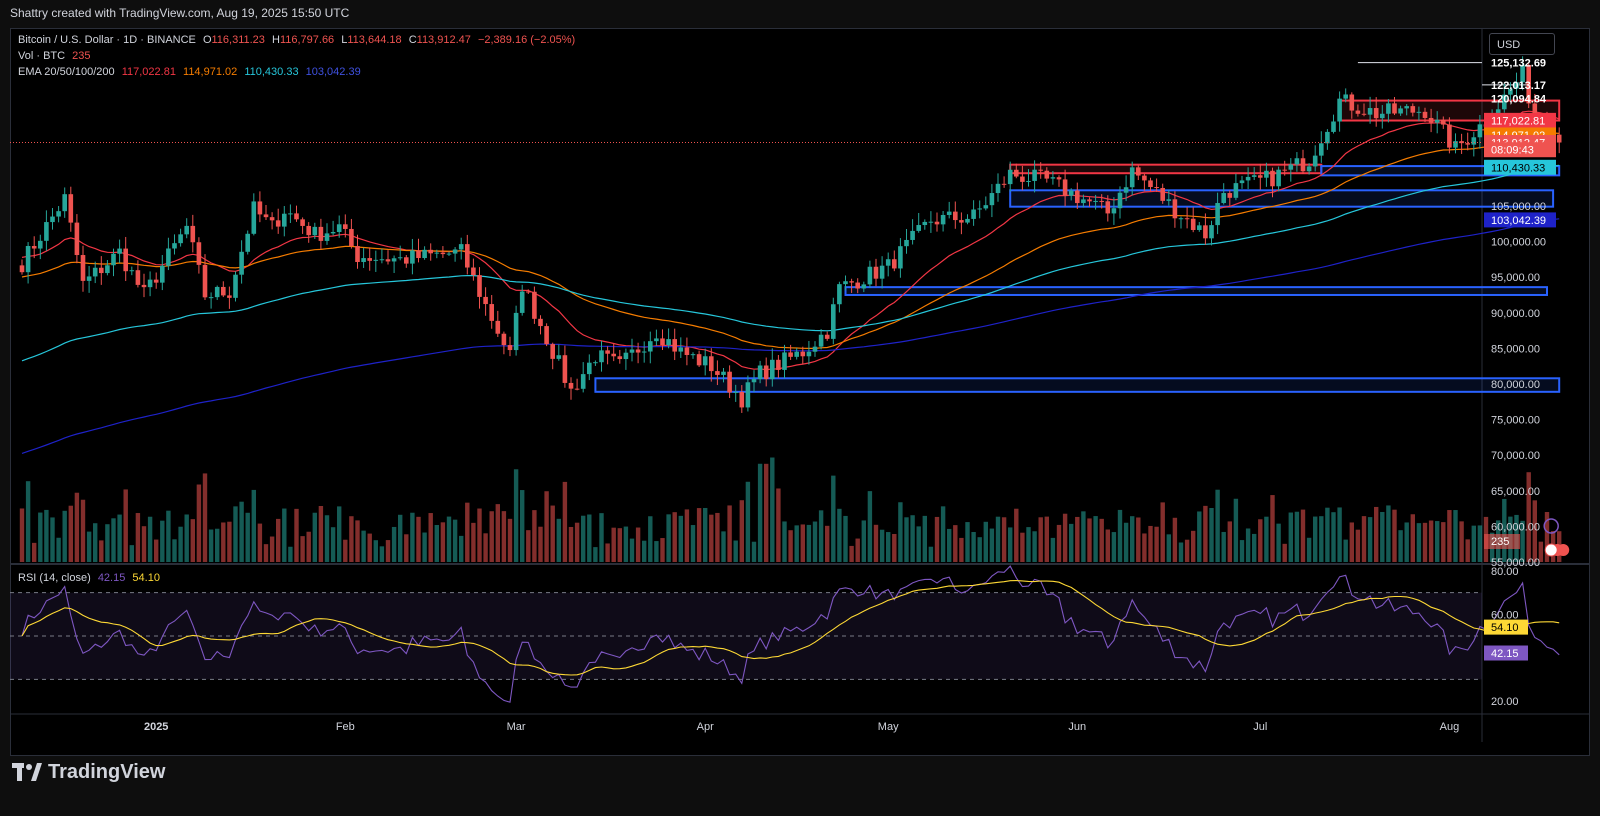 The height and width of the screenshot is (816, 1600). Describe the element at coordinates (271, 72) in the screenshot. I see `ema100-value: 110,430.33` at that location.